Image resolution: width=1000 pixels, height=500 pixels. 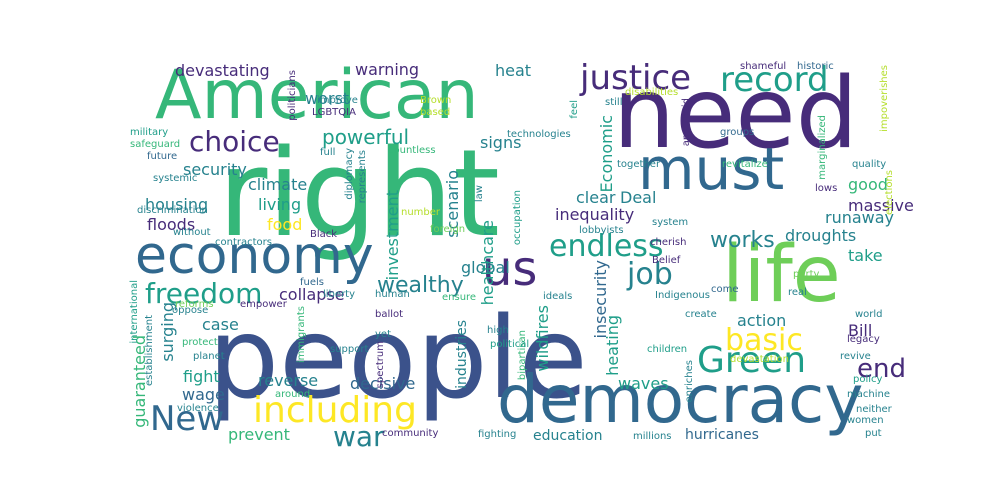 What do you see at coordinates (722, 435) in the screenshot?
I see `word-hurricanes: hurricanes` at bounding box center [722, 435].